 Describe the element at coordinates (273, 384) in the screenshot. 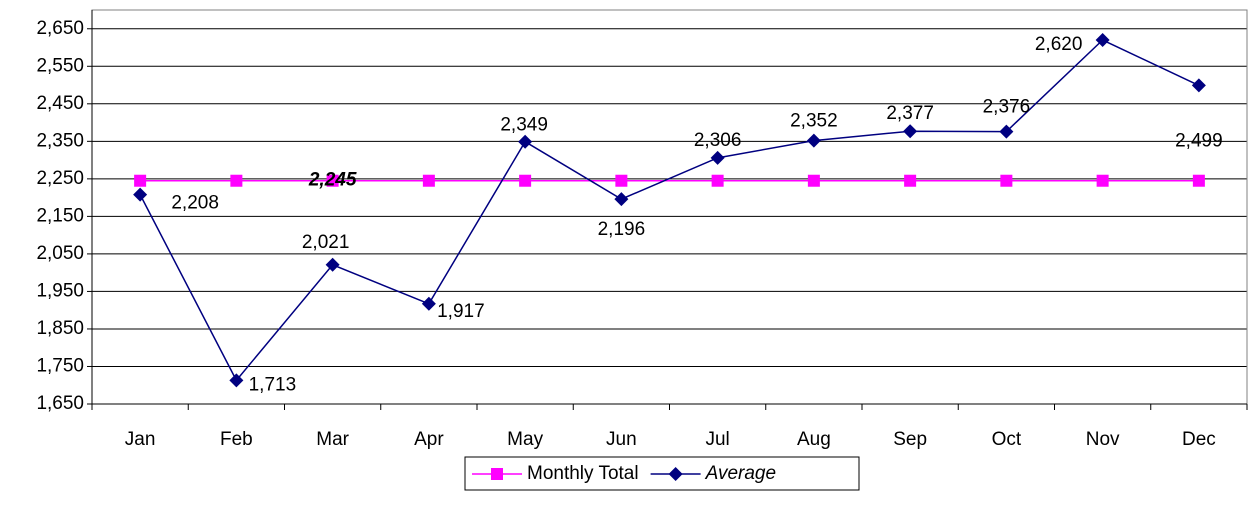

I see `data-label: 1,713` at that location.